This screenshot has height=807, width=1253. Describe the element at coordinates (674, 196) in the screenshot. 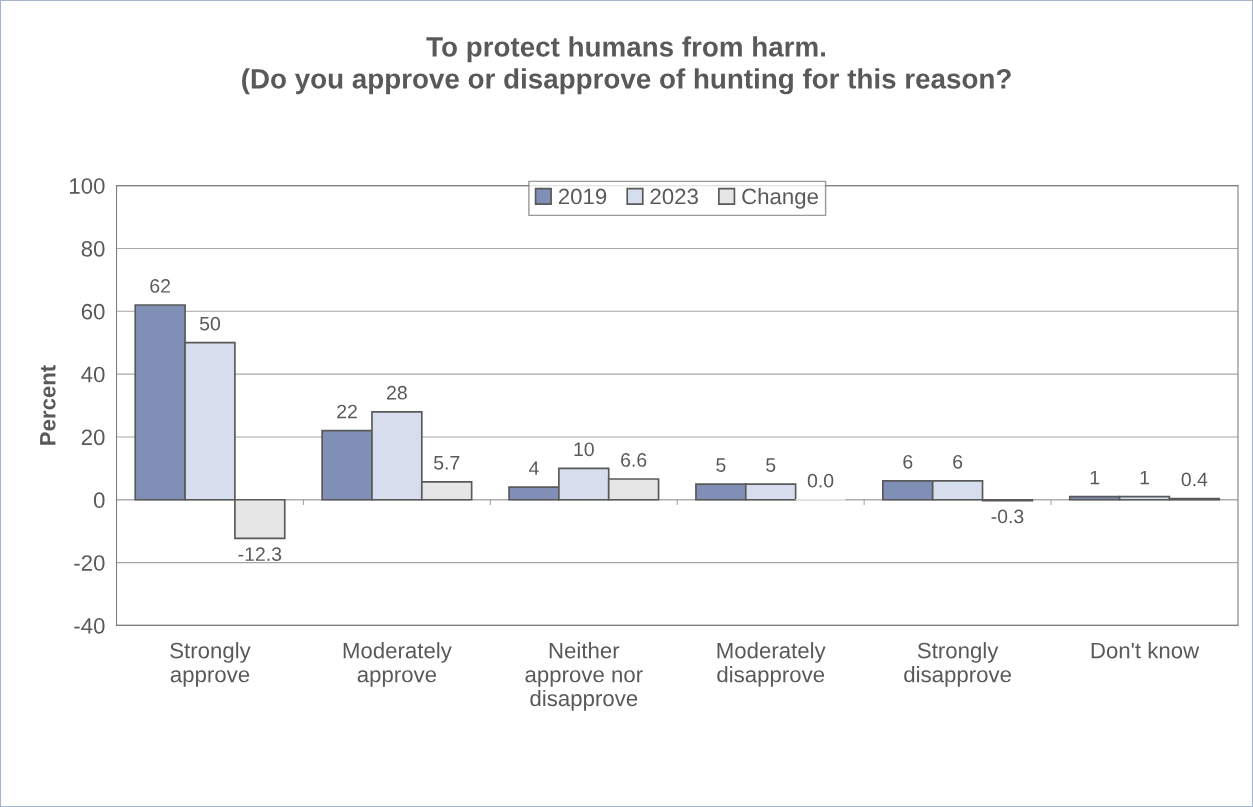

I see `legend-label: 2023` at that location.